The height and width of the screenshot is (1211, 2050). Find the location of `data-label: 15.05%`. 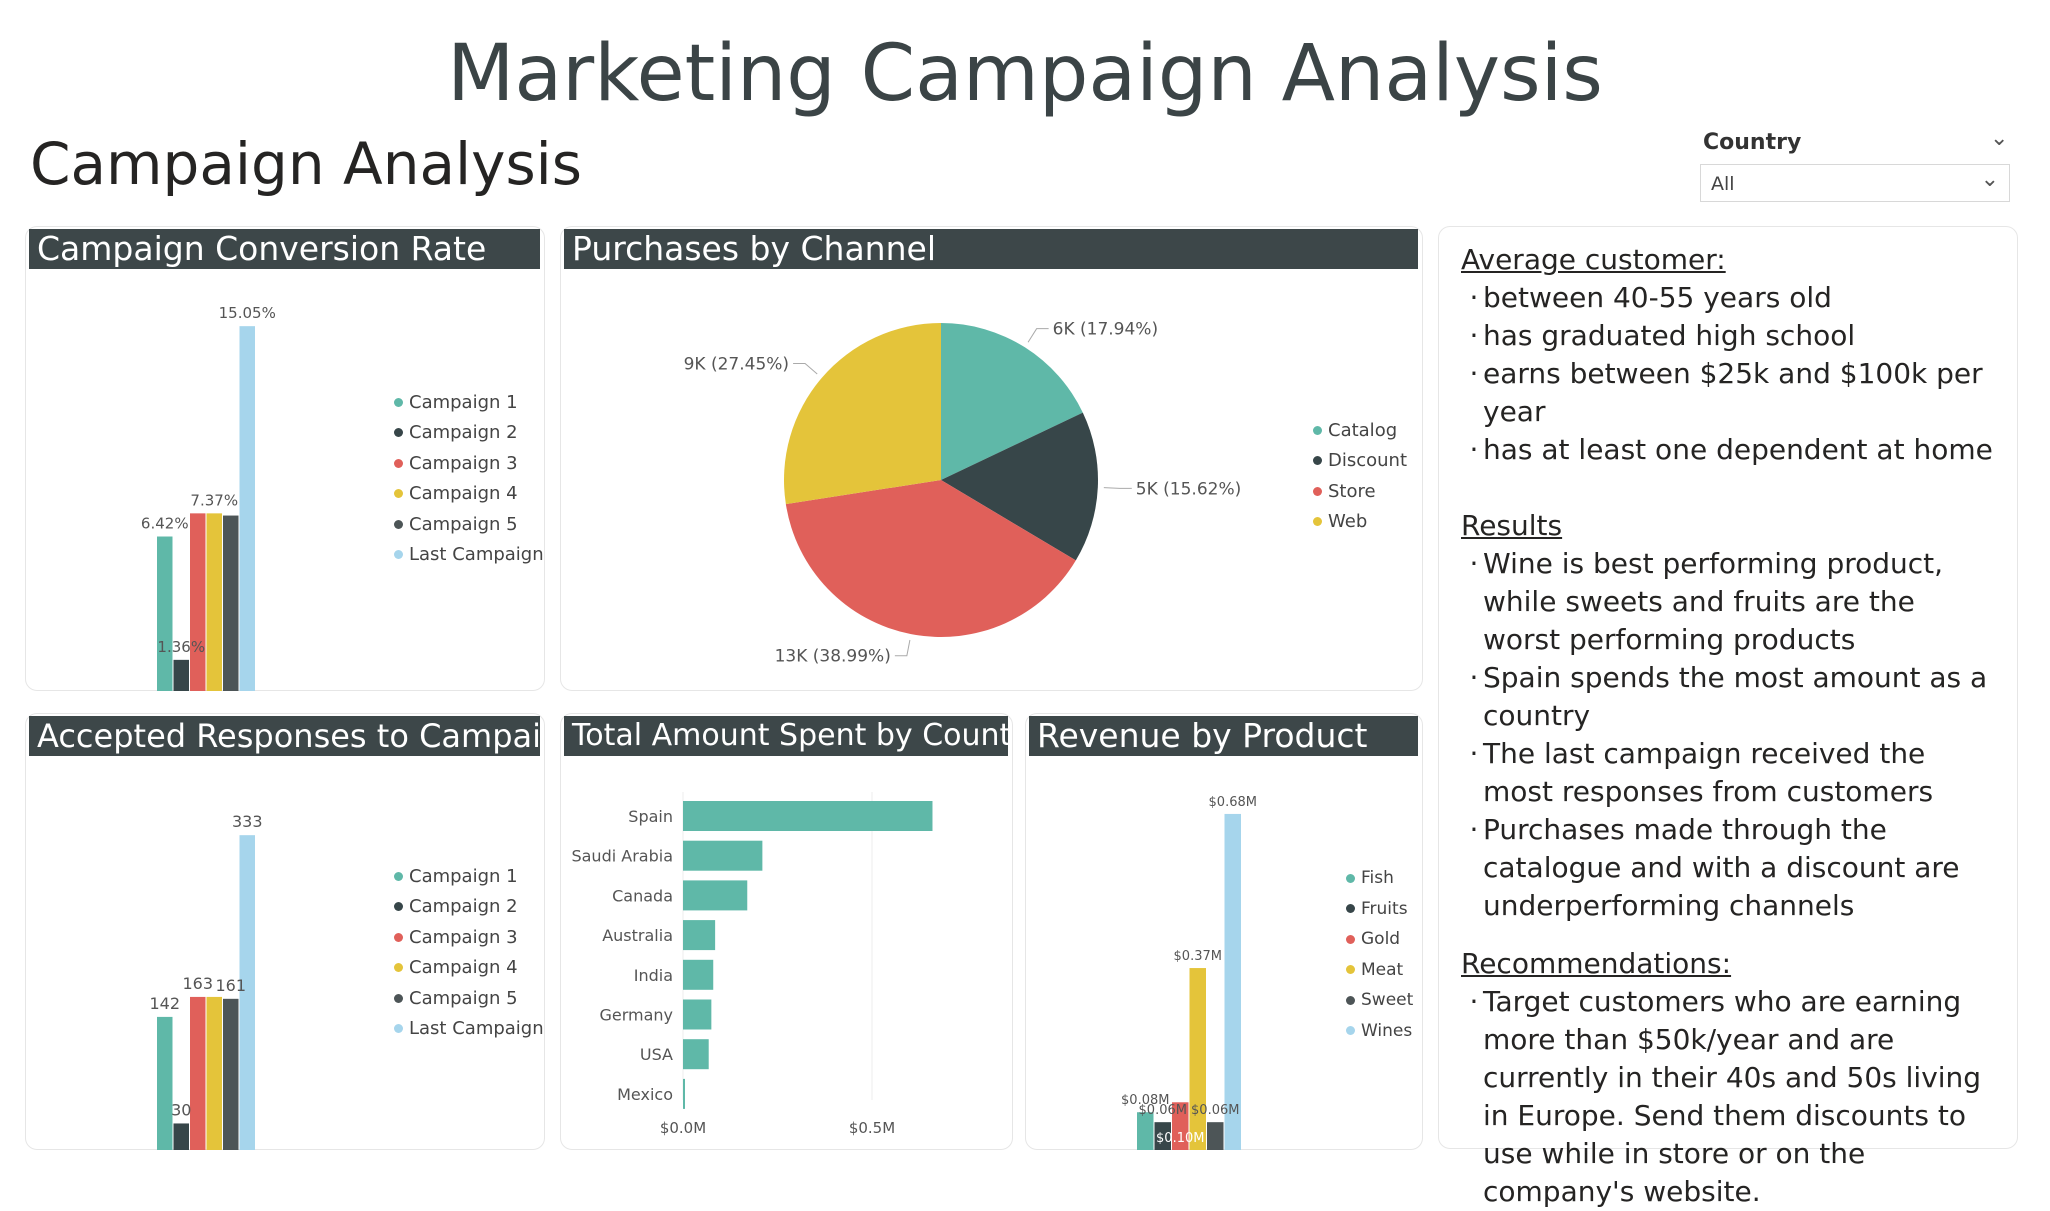

data-label: 15.05% is located at coordinates (247, 313).